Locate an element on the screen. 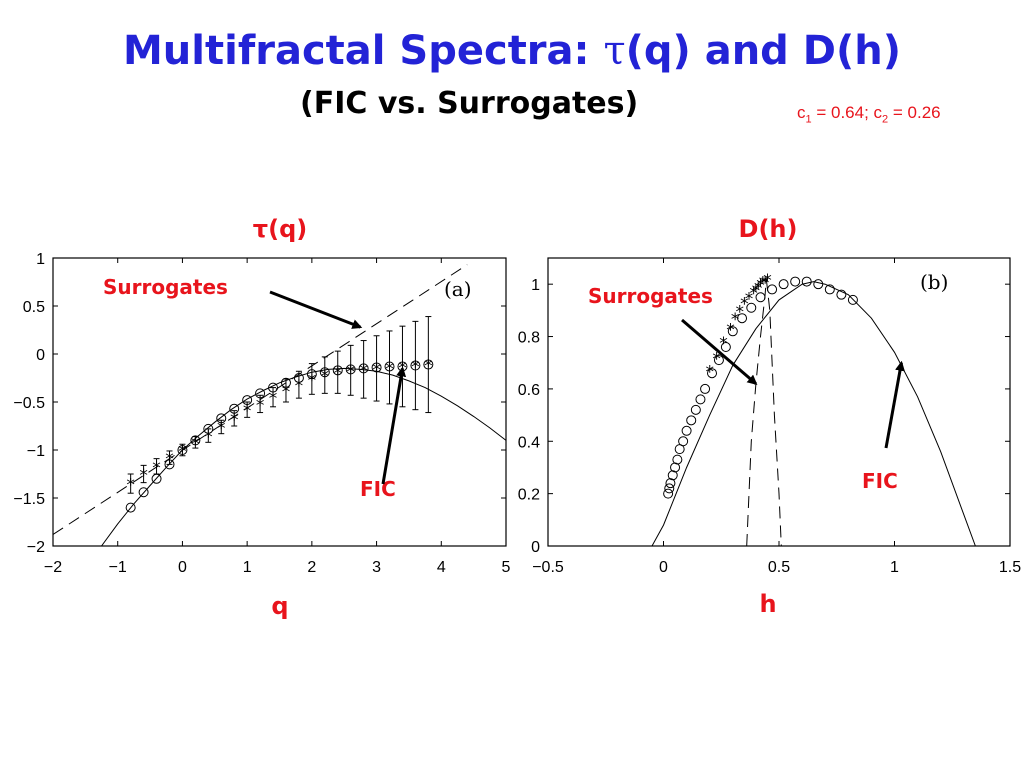  title-prefix: Multifractal Spectra: is located at coordinates (363, 51).